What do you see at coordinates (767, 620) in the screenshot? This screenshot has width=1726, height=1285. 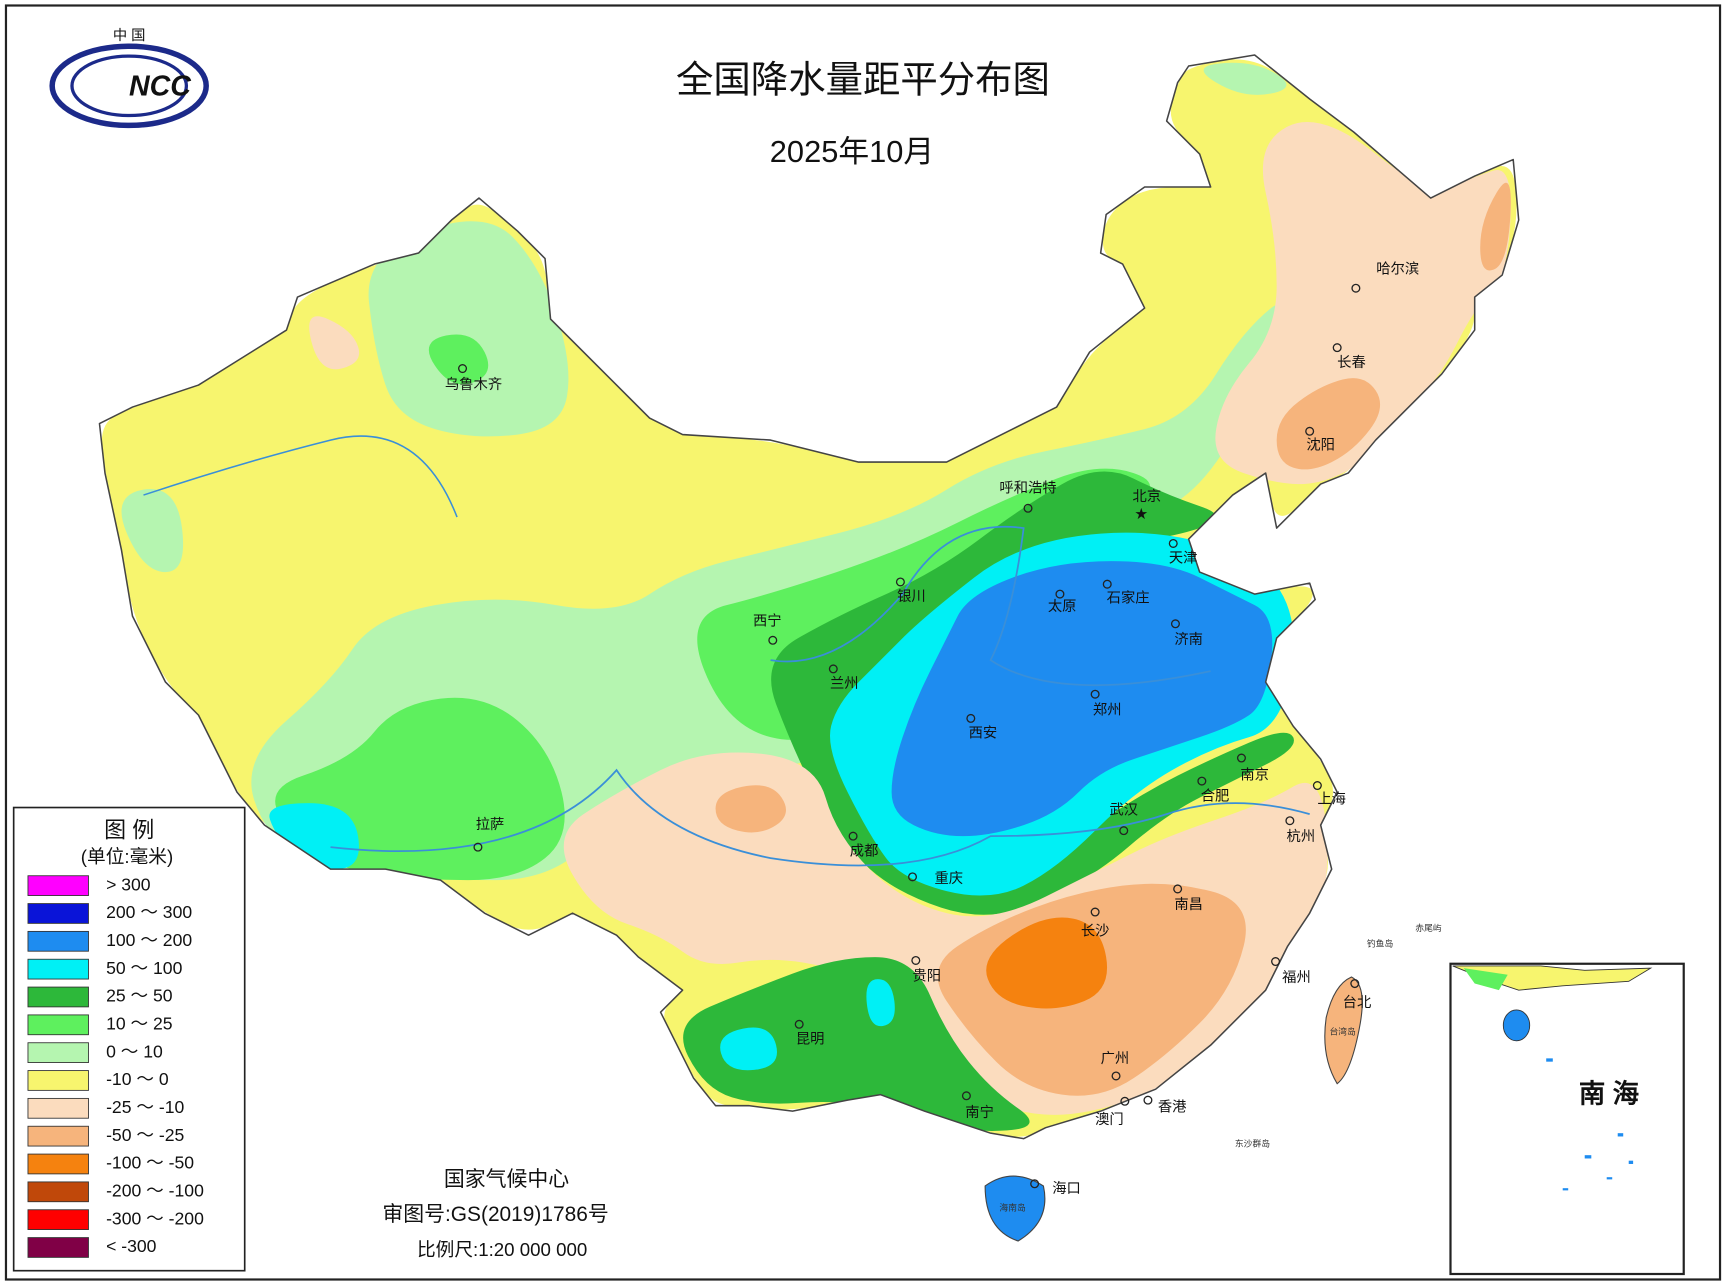 I see `city-label: 西宁` at bounding box center [767, 620].